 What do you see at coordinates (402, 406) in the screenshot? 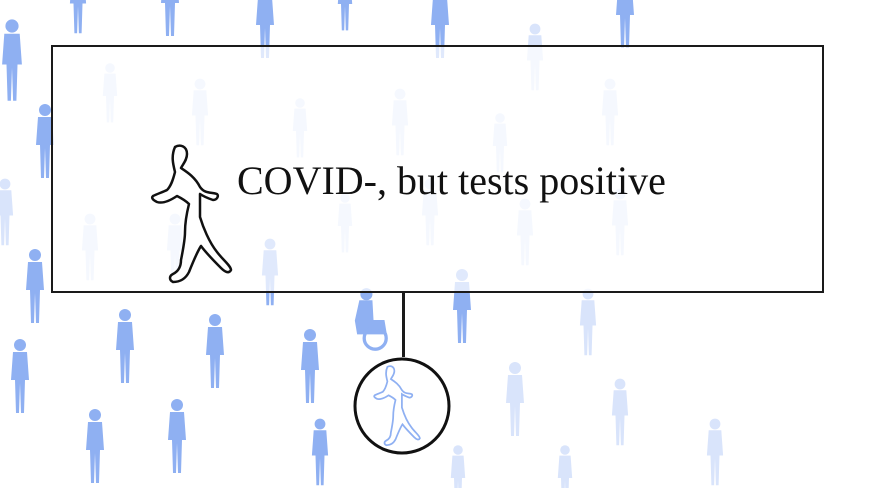
I see `highlighted-person-circle` at bounding box center [402, 406].